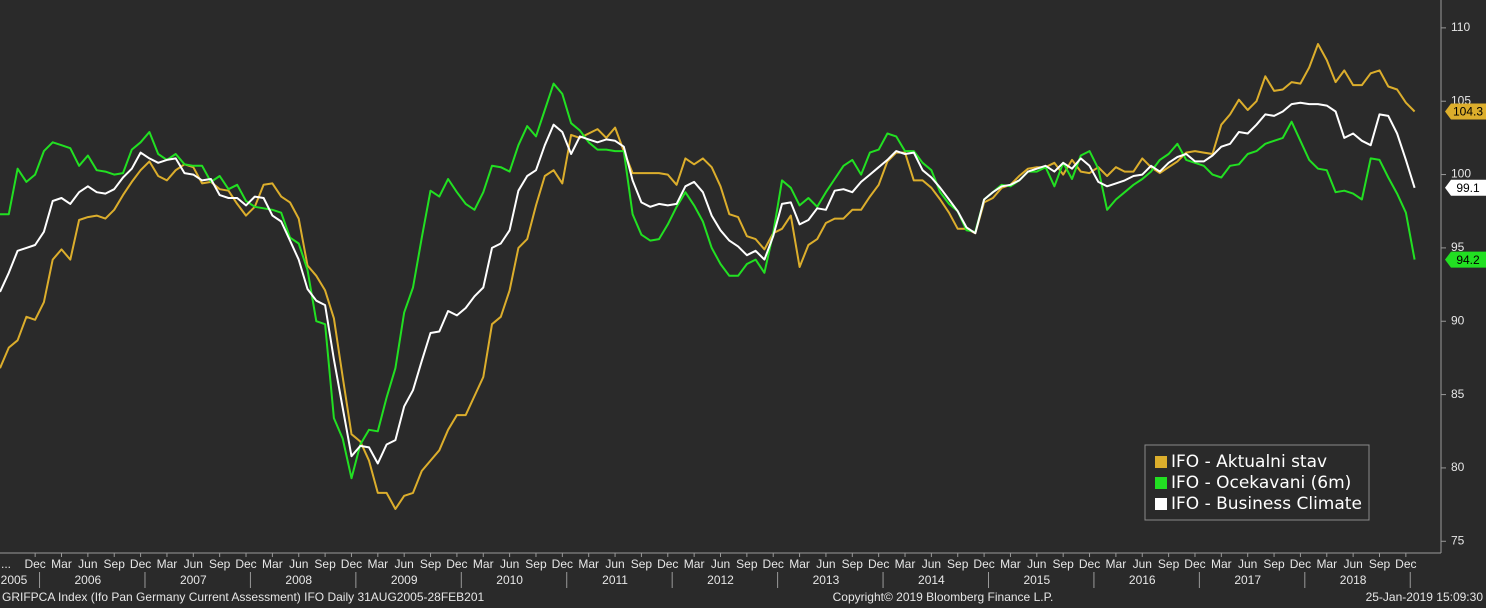 The height and width of the screenshot is (608, 1486). Describe the element at coordinates (404, 580) in the screenshot. I see `x-year-label: 2009` at that location.